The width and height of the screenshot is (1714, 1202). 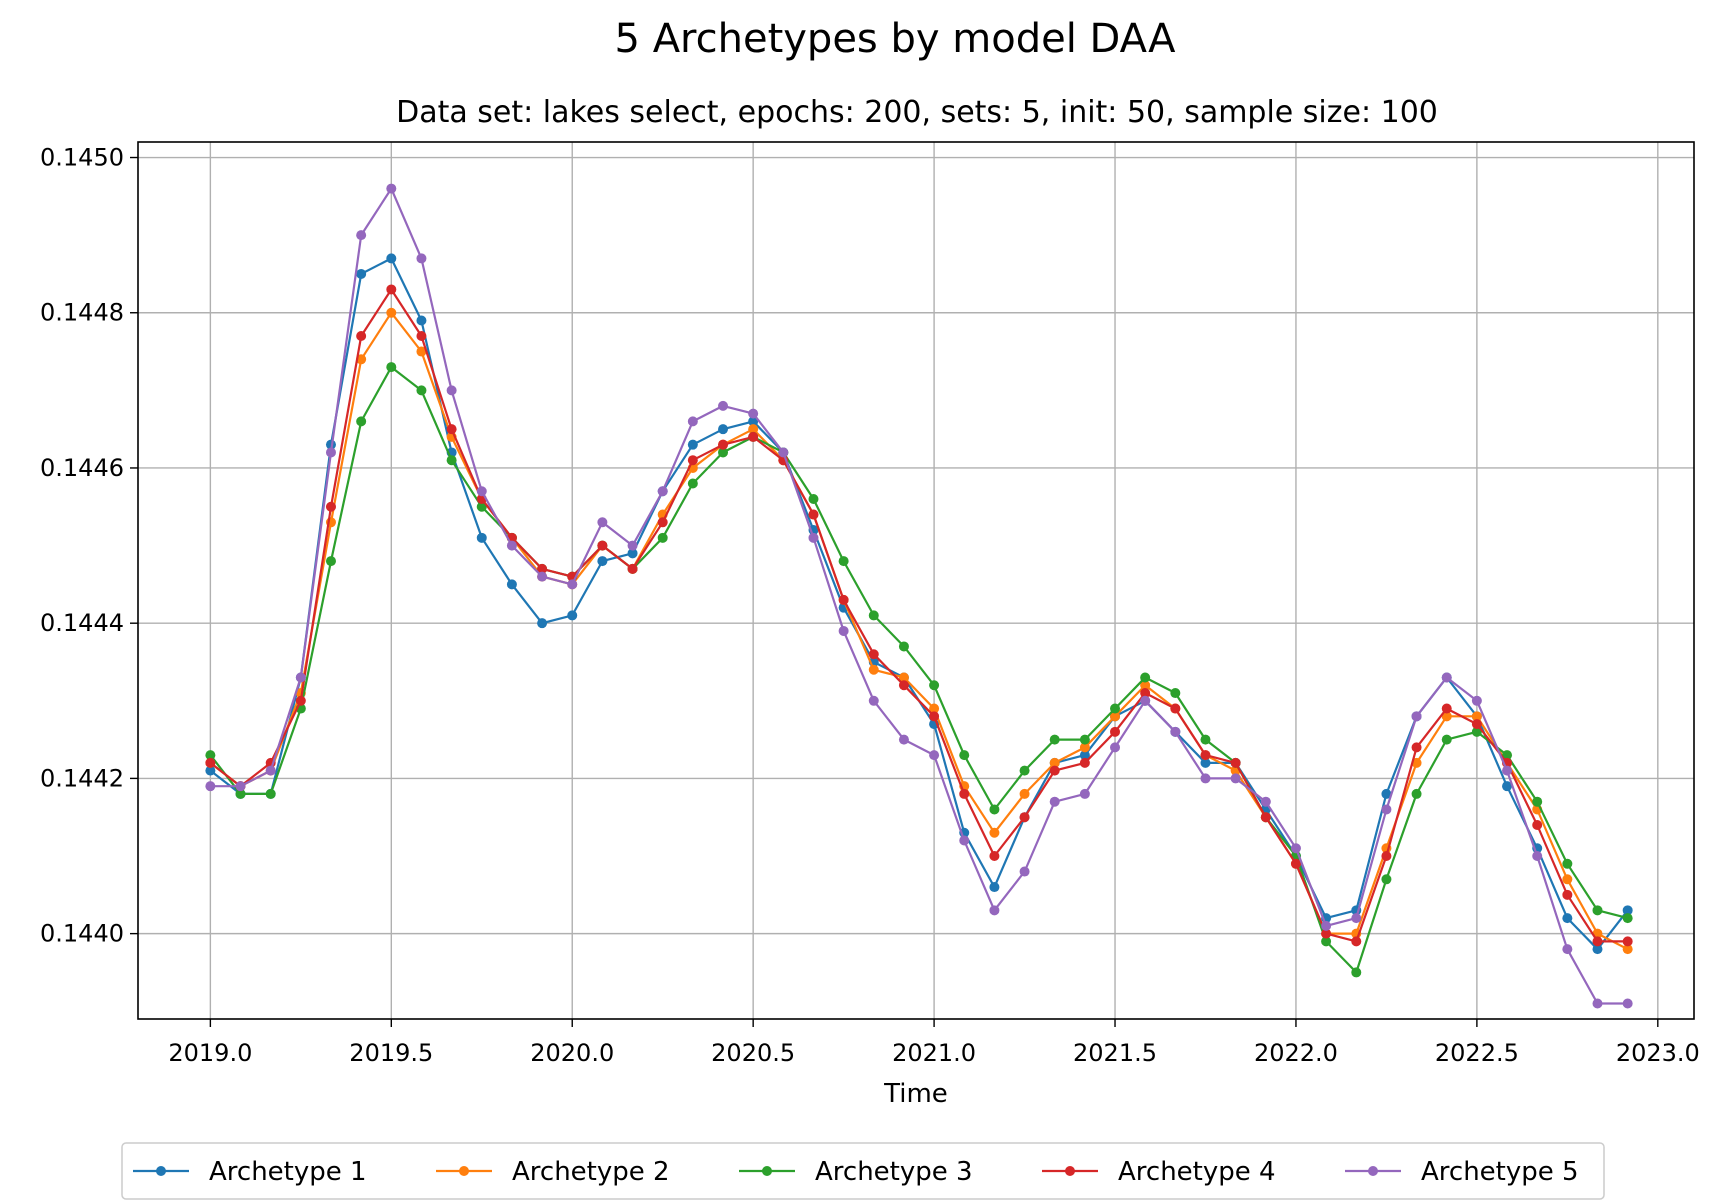 I want to click on y-tick-label: 0.1442, so click(x=82, y=778).